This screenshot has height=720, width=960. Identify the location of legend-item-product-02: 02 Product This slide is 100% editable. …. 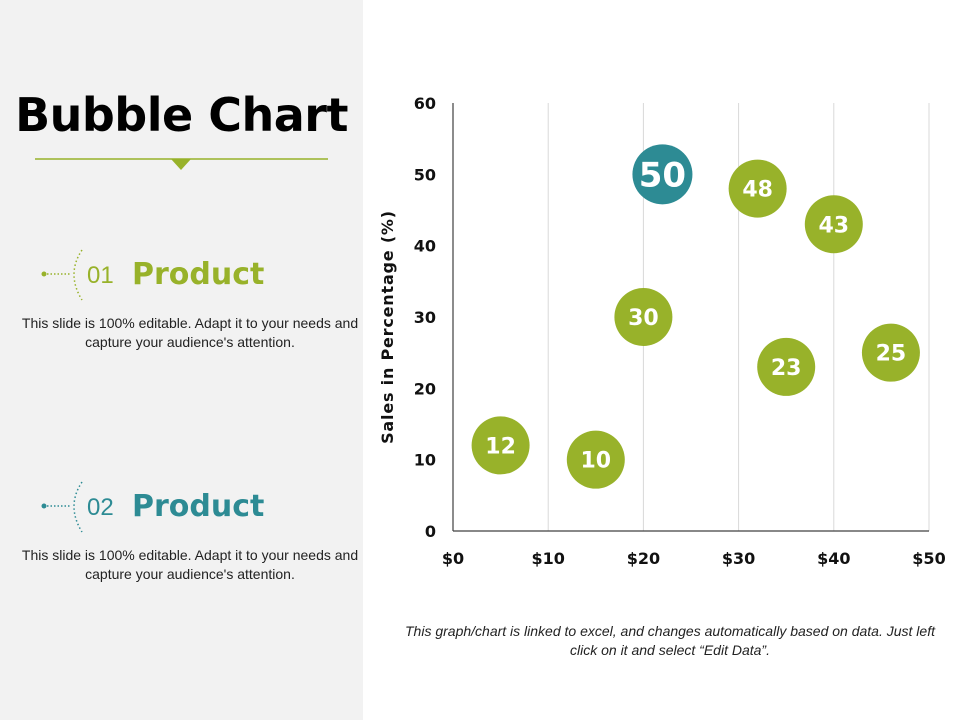
(181, 545).